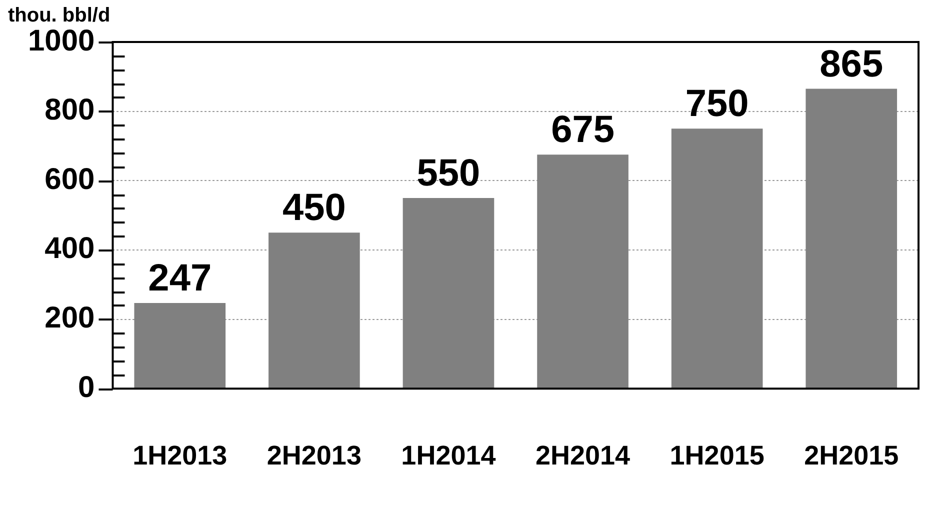 The width and height of the screenshot is (943, 521). Describe the element at coordinates (314, 455) in the screenshot. I see `x-tick-label: 2H2013` at that location.